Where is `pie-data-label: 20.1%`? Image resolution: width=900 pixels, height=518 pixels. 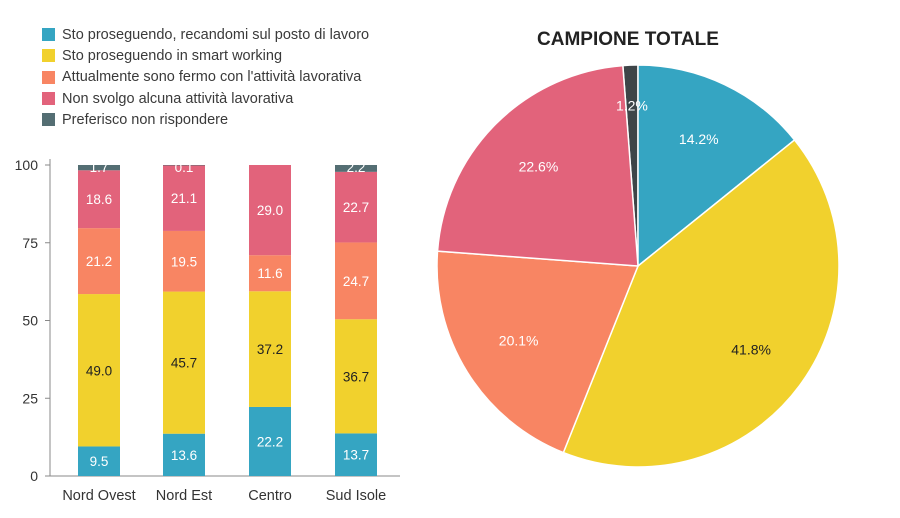
pie-data-label: 20.1% is located at coordinates (519, 341).